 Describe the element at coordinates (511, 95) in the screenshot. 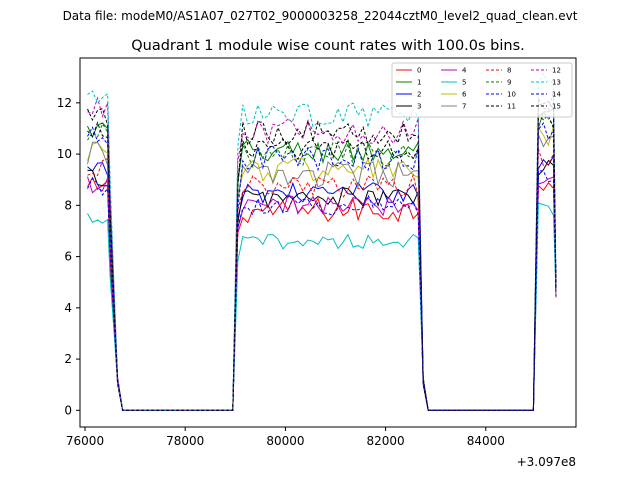

I see `legend-label-10: 10` at that location.